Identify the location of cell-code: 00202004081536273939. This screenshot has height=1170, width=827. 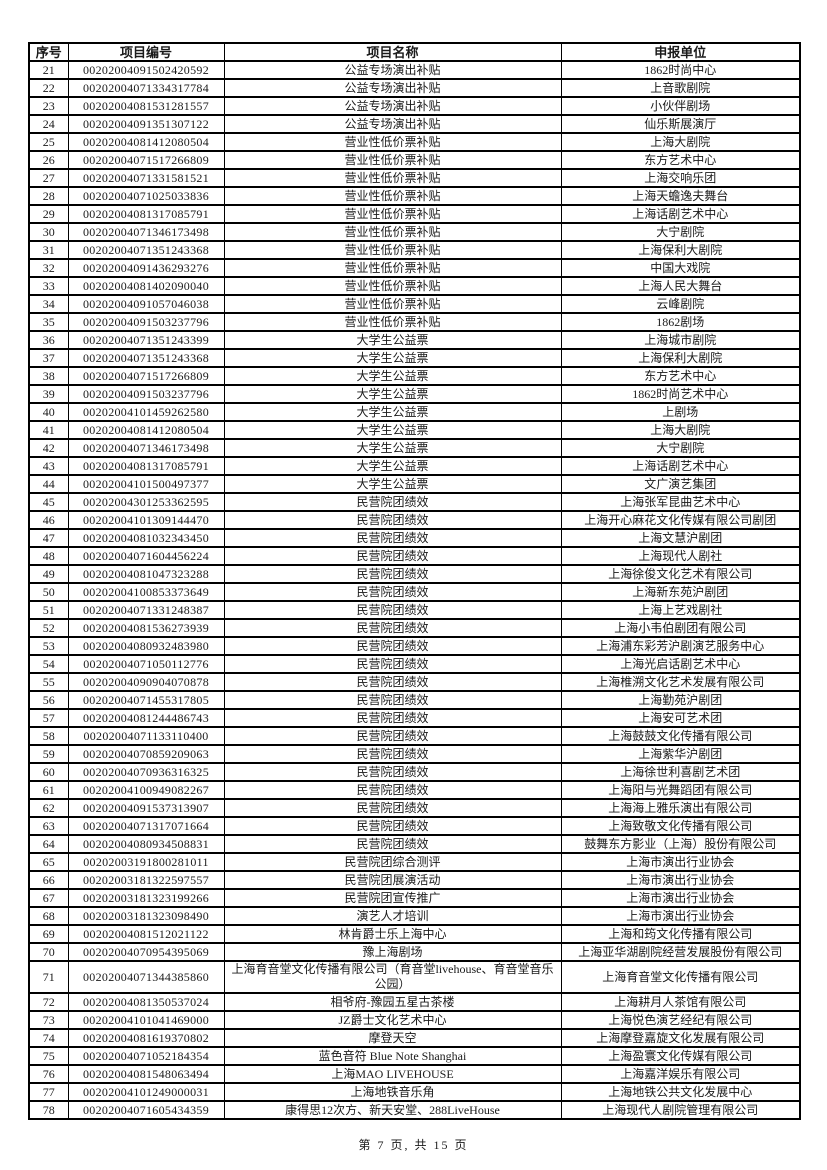
(146, 628).